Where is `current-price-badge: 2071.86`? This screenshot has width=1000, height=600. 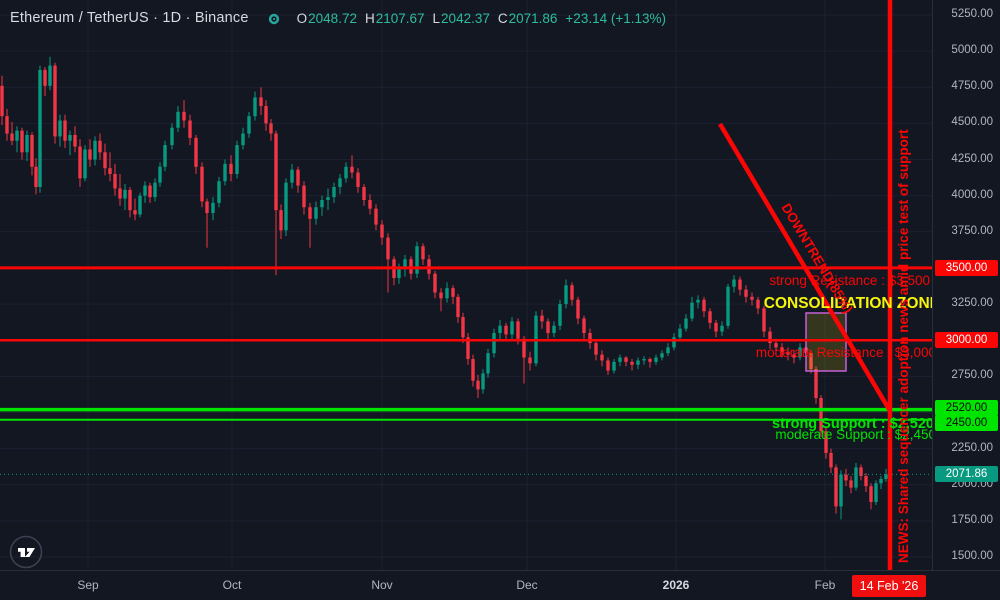
current-price-badge: 2071.86 is located at coordinates (966, 474).